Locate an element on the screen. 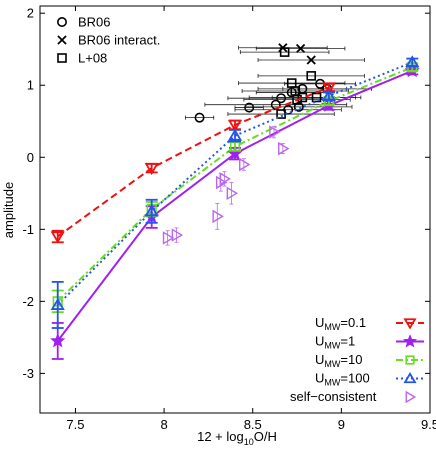 The height and width of the screenshot is (450, 436). legend-entry-model: UMW=100 is located at coordinates (369, 379).